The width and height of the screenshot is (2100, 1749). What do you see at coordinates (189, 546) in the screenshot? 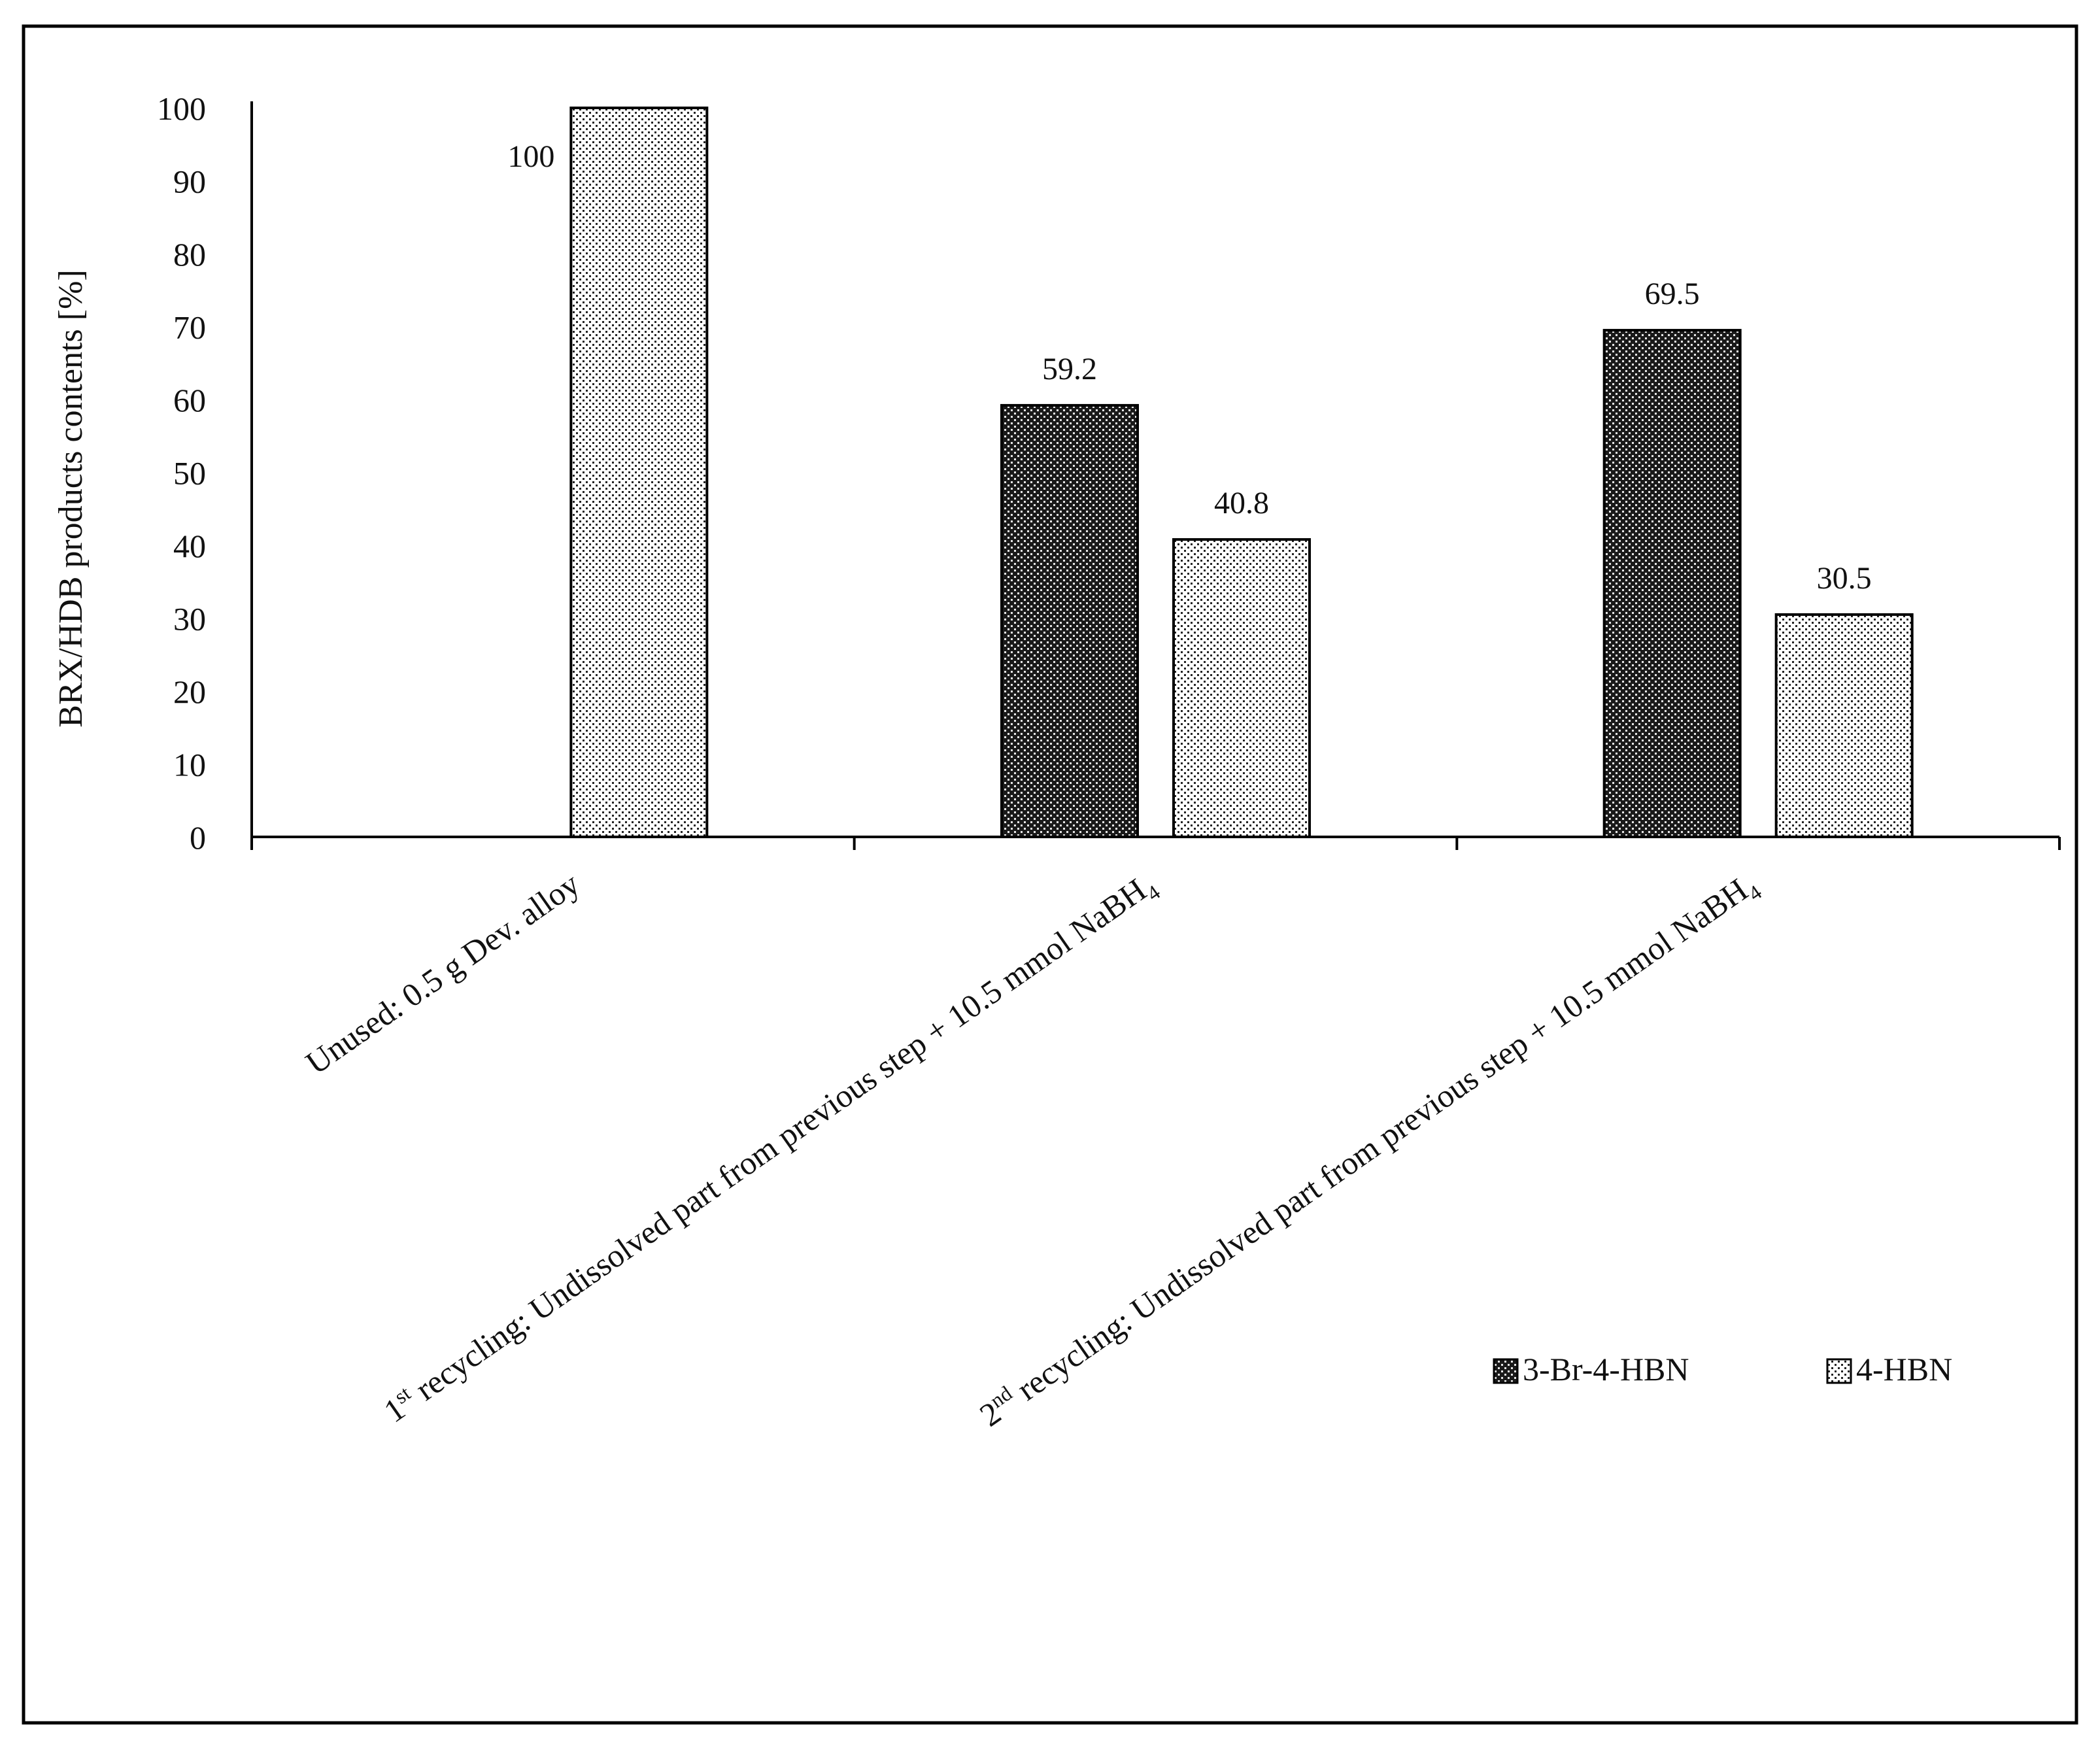
I see `y-tick-label: 40` at bounding box center [189, 546].